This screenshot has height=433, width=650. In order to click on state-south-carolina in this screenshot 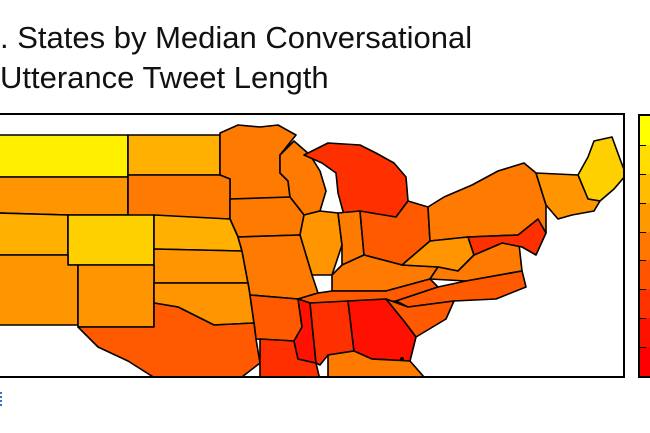, I will do `click(420, 318)`.